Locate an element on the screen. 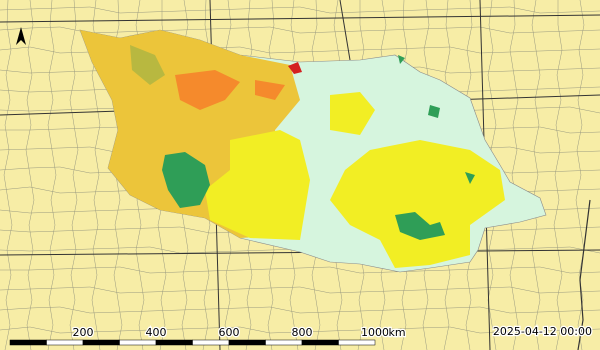 The width and height of the screenshot is (600, 350). north-arrow-shape is located at coordinates (21, 36).